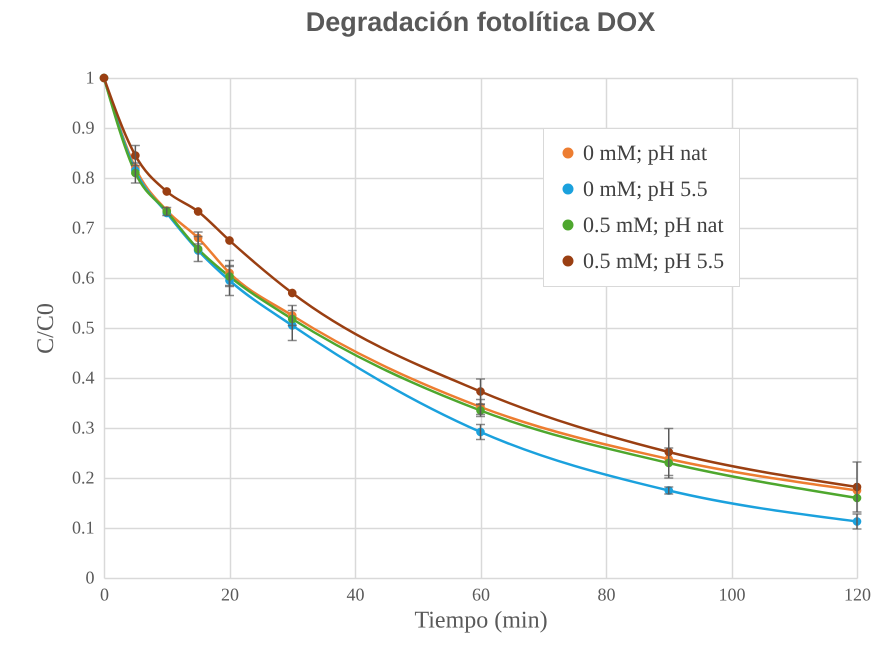 Image resolution: width=881 pixels, height=669 pixels. I want to click on y-axis-title: C/C0, so click(46, 328).